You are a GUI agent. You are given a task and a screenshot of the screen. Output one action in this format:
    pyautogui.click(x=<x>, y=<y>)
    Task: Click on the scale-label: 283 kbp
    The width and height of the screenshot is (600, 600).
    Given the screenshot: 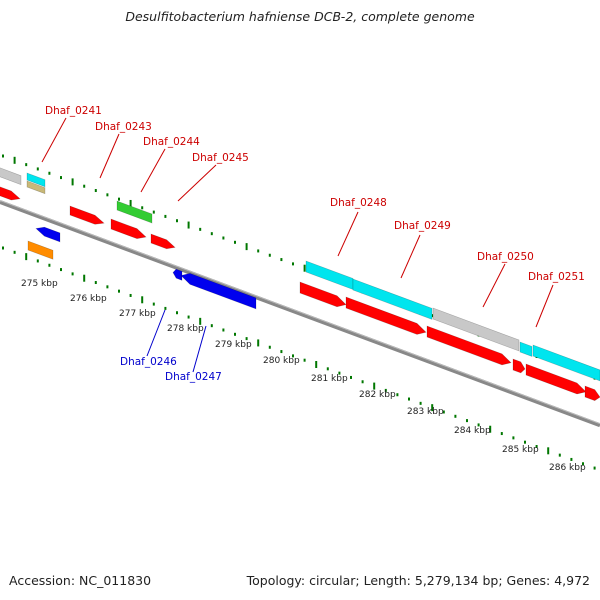 What is the action you would take?
    pyautogui.click(x=425, y=412)
    